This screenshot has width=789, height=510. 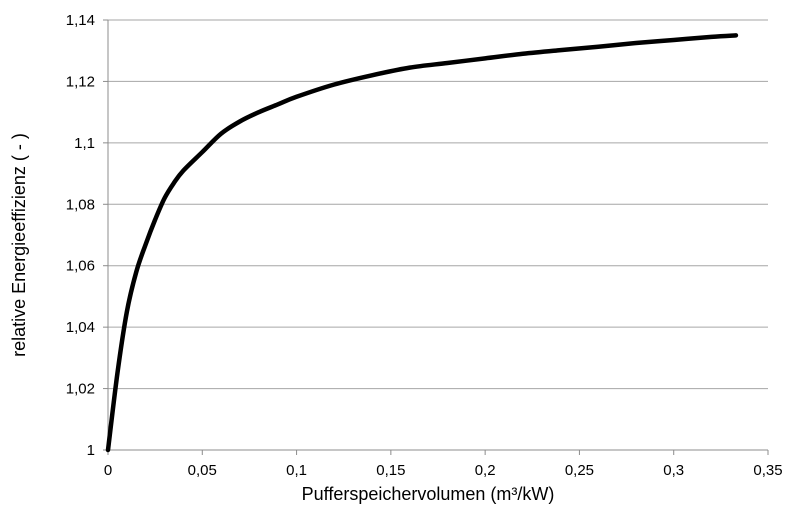 I want to click on y-axis-title: relative Energieeffizienz ( - ), so click(x=19, y=245).